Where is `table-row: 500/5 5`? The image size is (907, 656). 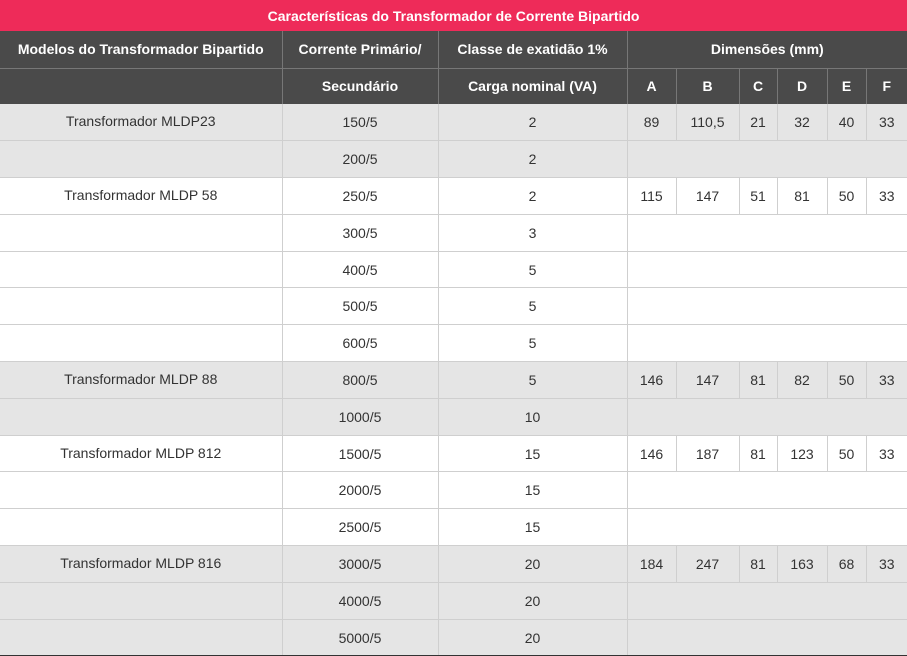
table-row: 500/5 5 is located at coordinates (453, 306).